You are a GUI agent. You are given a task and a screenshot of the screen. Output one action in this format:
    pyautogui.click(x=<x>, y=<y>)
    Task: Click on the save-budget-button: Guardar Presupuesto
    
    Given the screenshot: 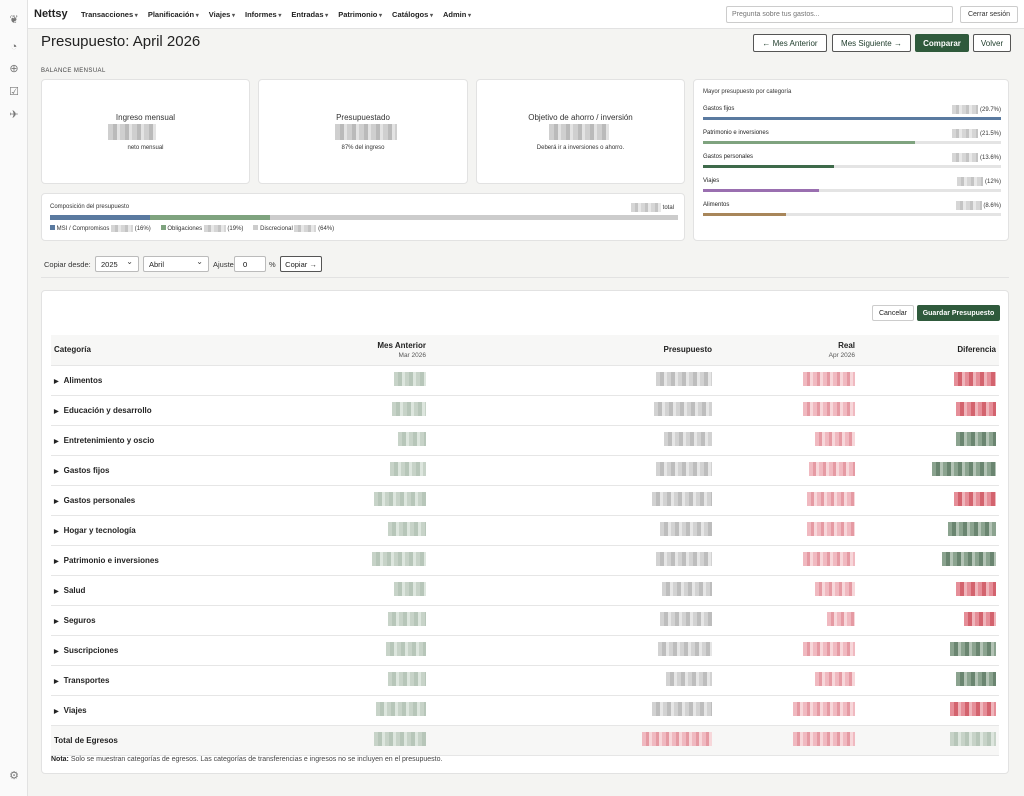 What is the action you would take?
    pyautogui.click(x=958, y=313)
    